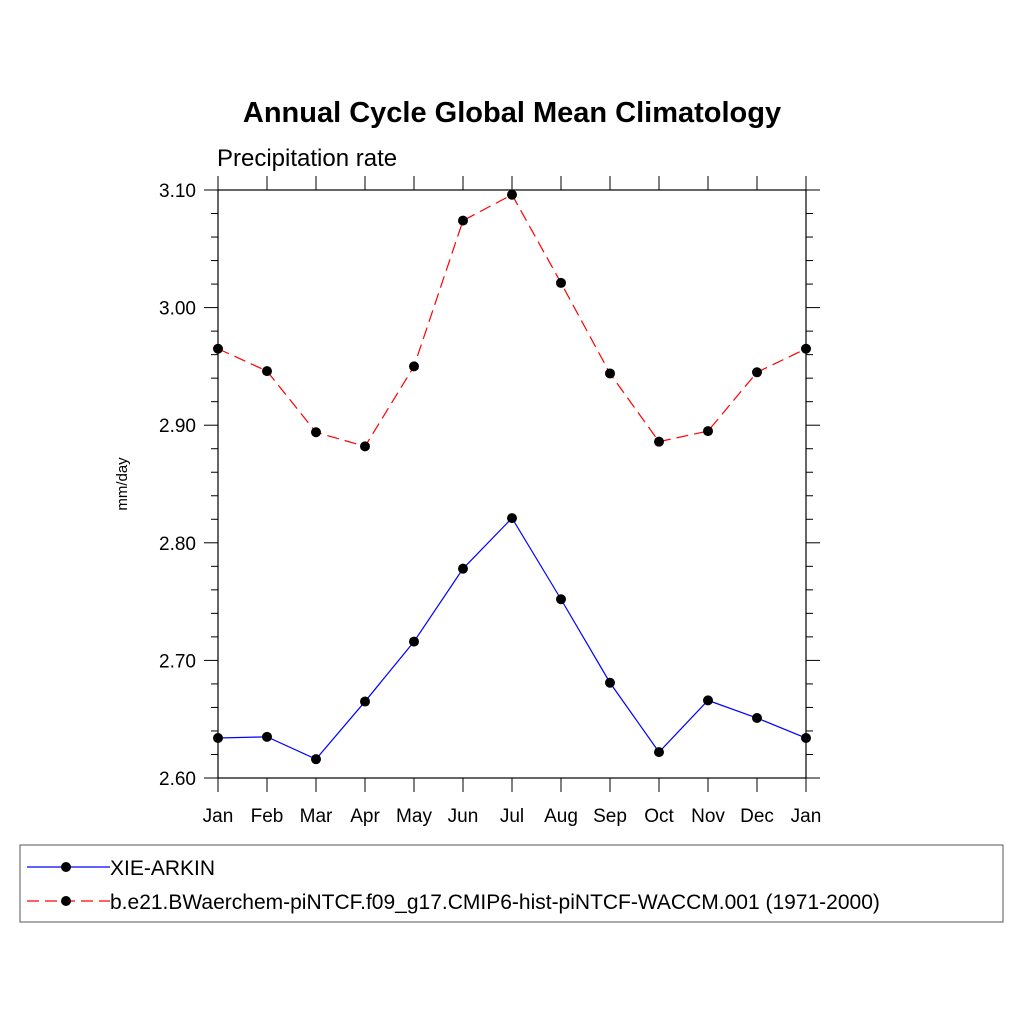 Image resolution: width=1024 pixels, height=1024 pixels. Describe the element at coordinates (122, 484) in the screenshot. I see `y-axis-label: mm/day` at that location.